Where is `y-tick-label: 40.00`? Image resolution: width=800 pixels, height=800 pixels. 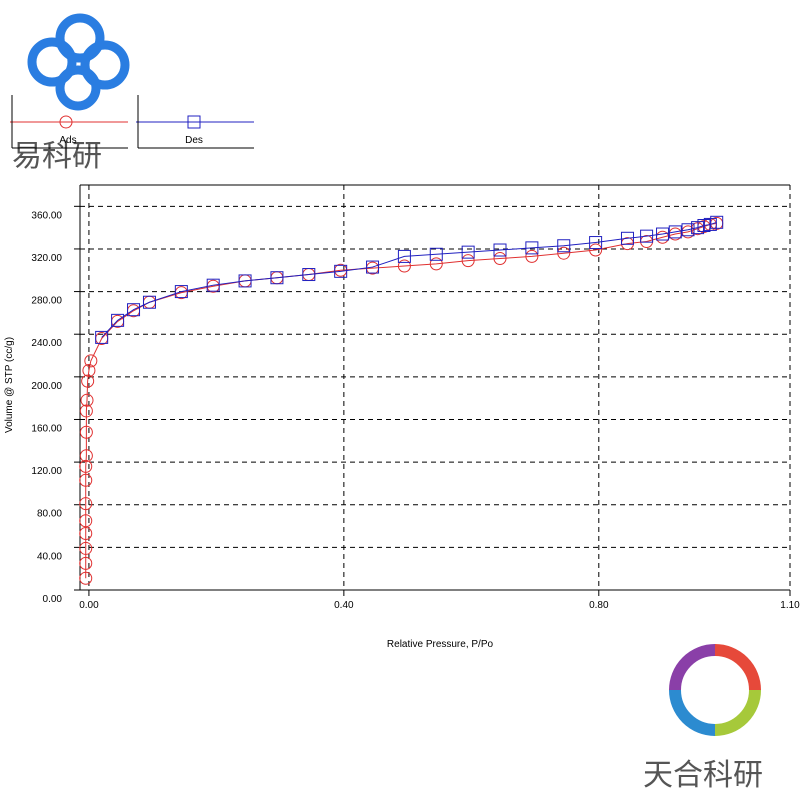
y-tick-label: 40.00 is located at coordinates (49, 556).